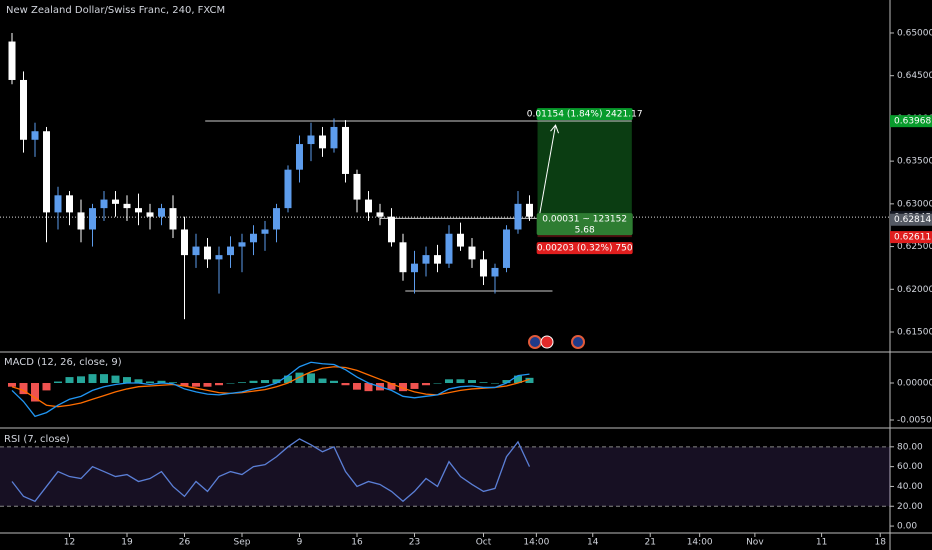  I want to click on stats-label-box, so click(584, 224).